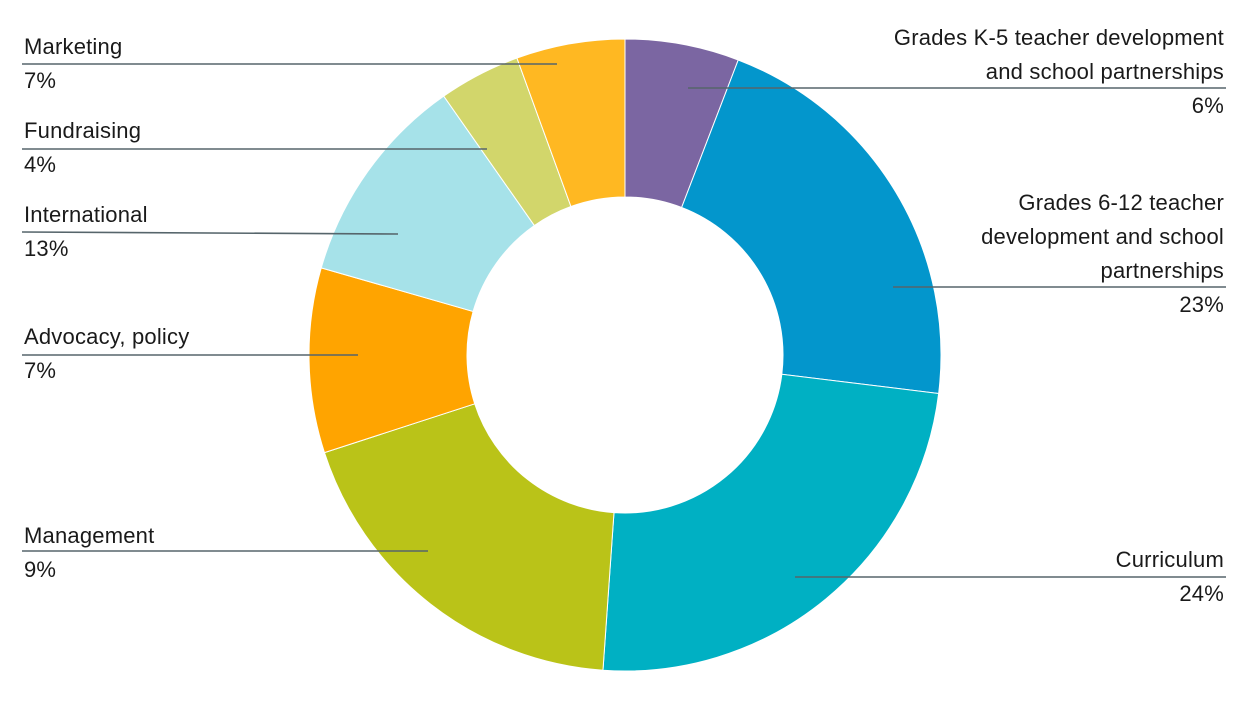 The height and width of the screenshot is (704, 1248). Describe the element at coordinates (40, 80) in the screenshot. I see `value-marketing: 7%` at that location.